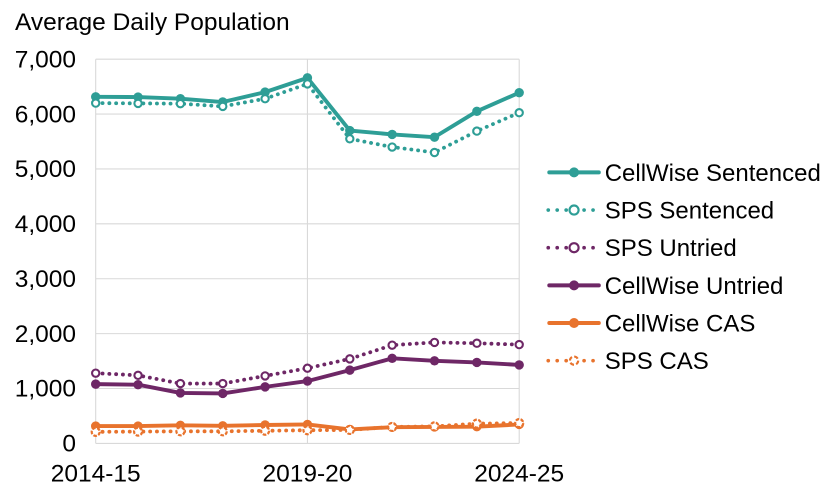  I want to click on svg-text: 0, so click(69, 444).